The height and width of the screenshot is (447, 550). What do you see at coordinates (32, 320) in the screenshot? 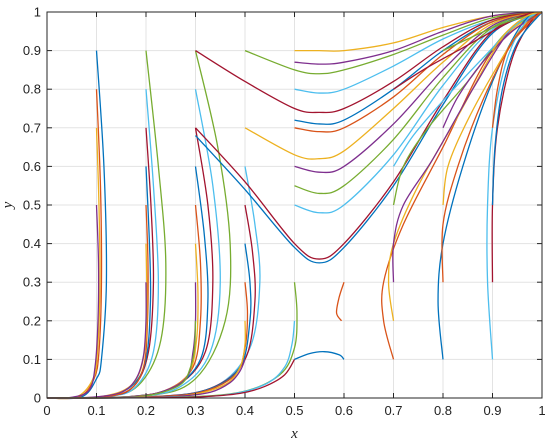
I see `y-tick-label: 0.2` at bounding box center [32, 320].